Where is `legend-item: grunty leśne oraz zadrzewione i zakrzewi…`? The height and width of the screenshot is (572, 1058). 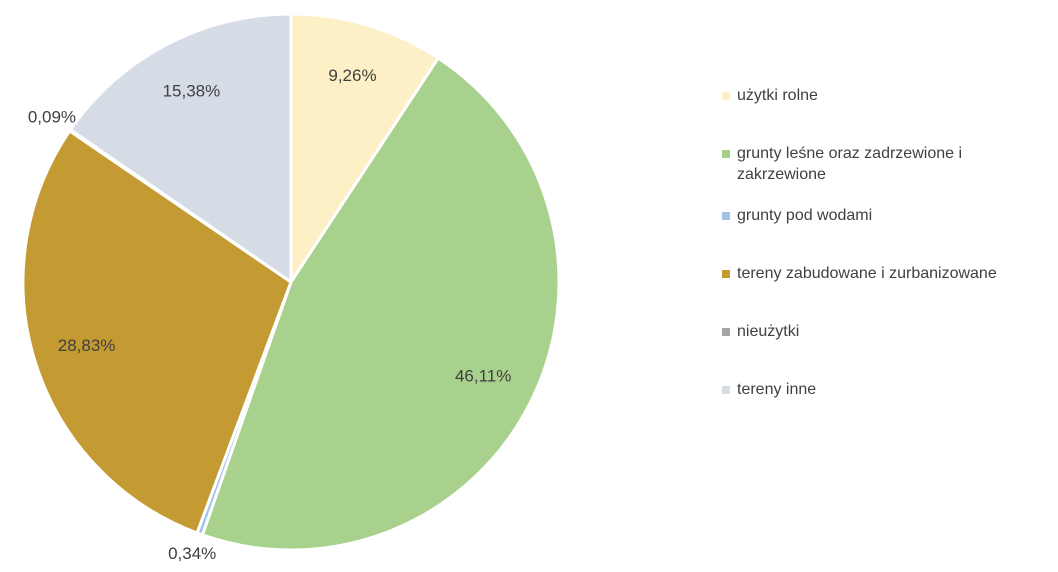
legend-item: grunty leśne oraz zadrzewione i zakrzewi… is located at coordinates (887, 164).